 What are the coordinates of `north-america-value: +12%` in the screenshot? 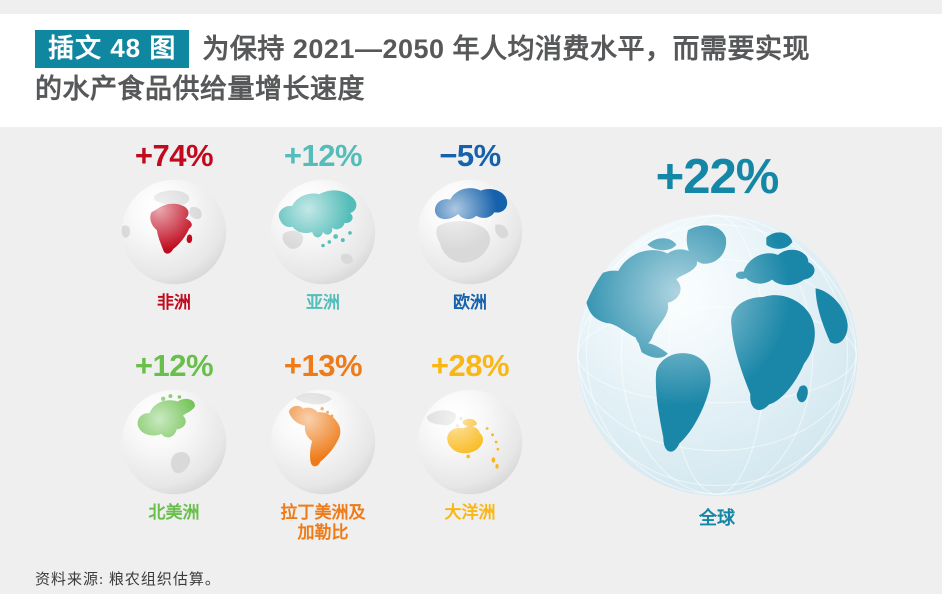 It's located at (174, 365).